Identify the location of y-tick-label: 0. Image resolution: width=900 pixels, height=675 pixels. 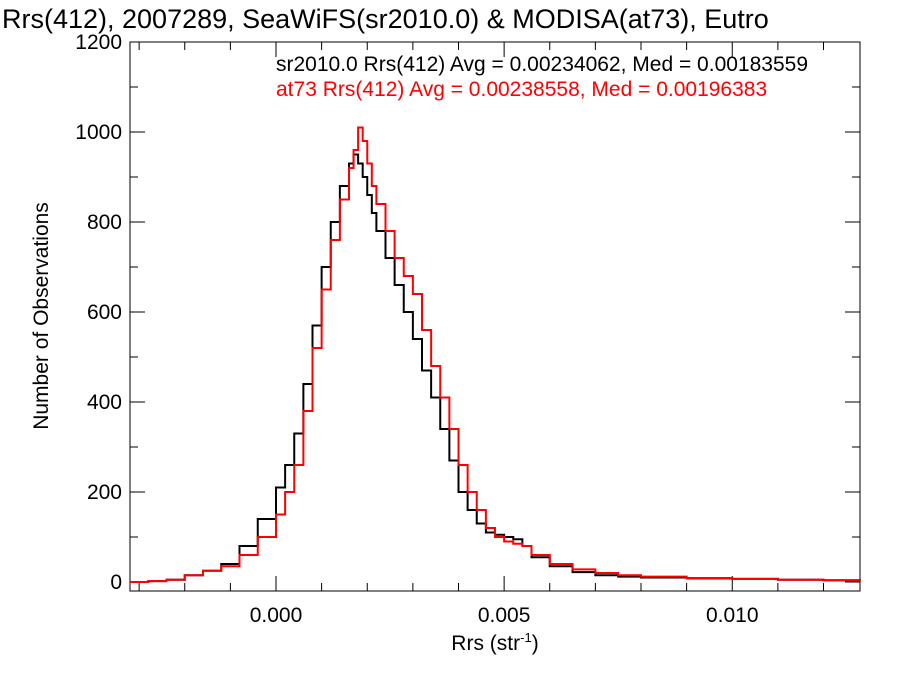
(116, 582).